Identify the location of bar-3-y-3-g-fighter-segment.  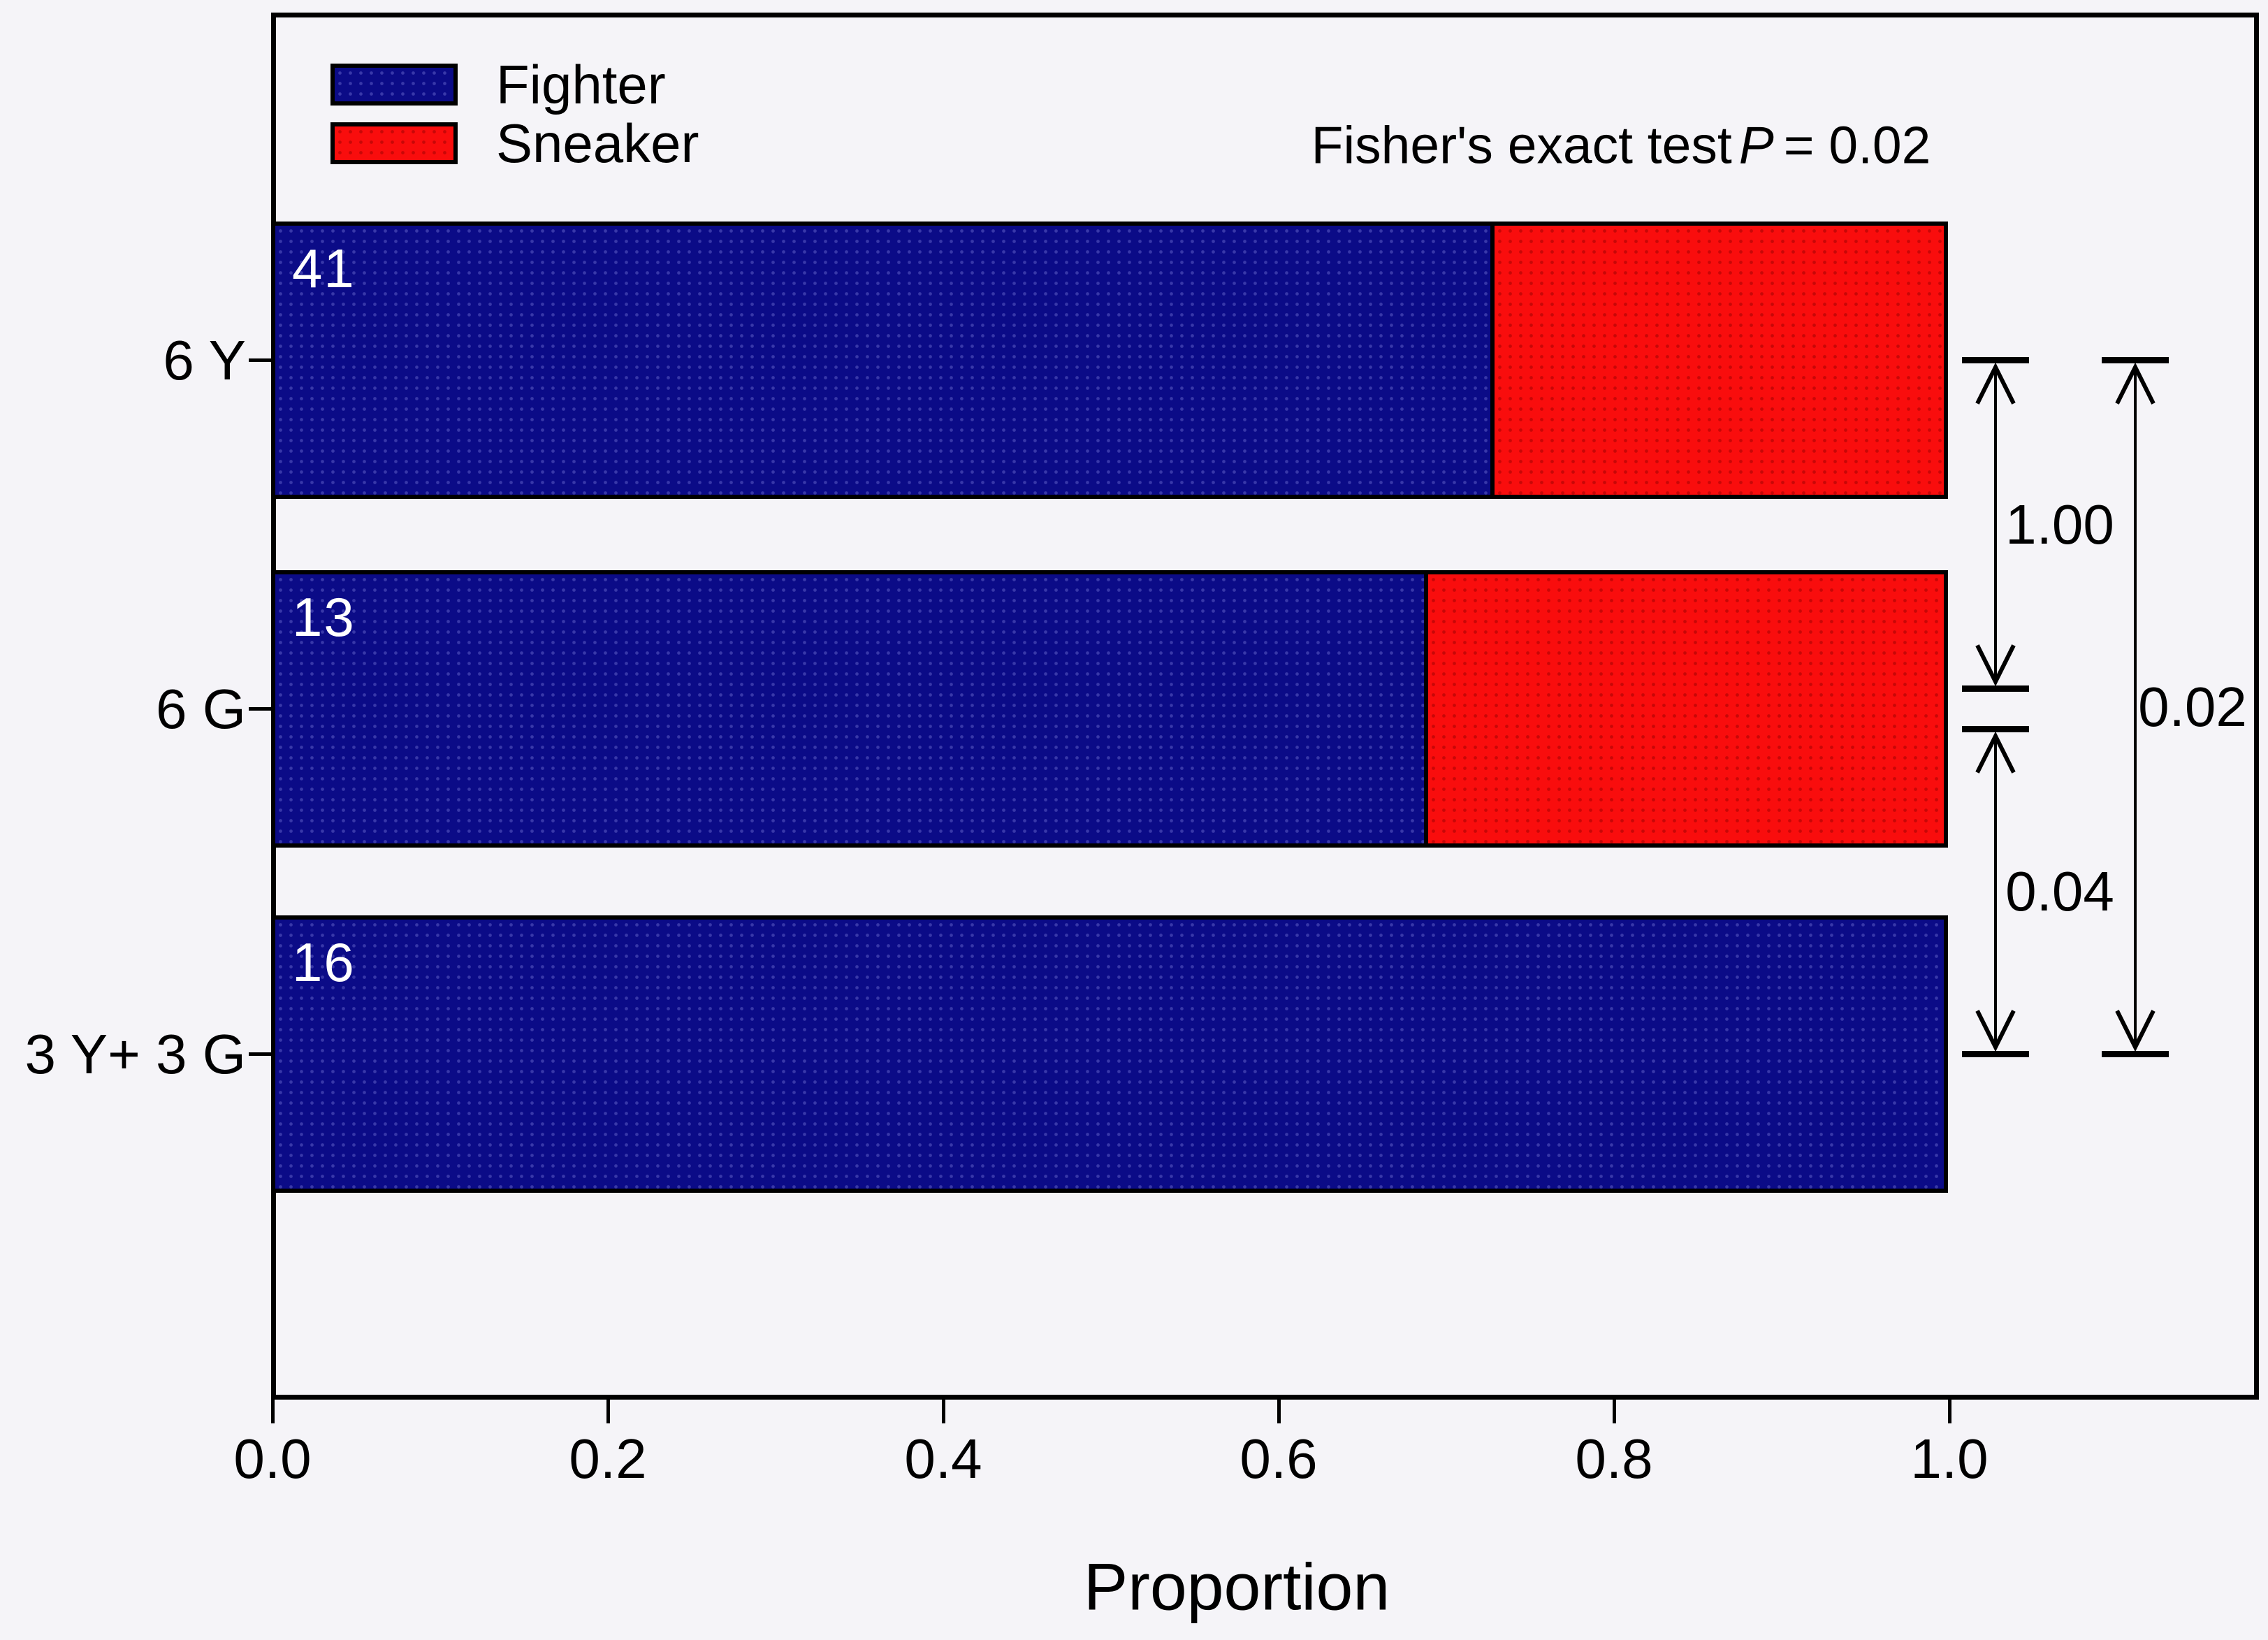
(1109, 1054).